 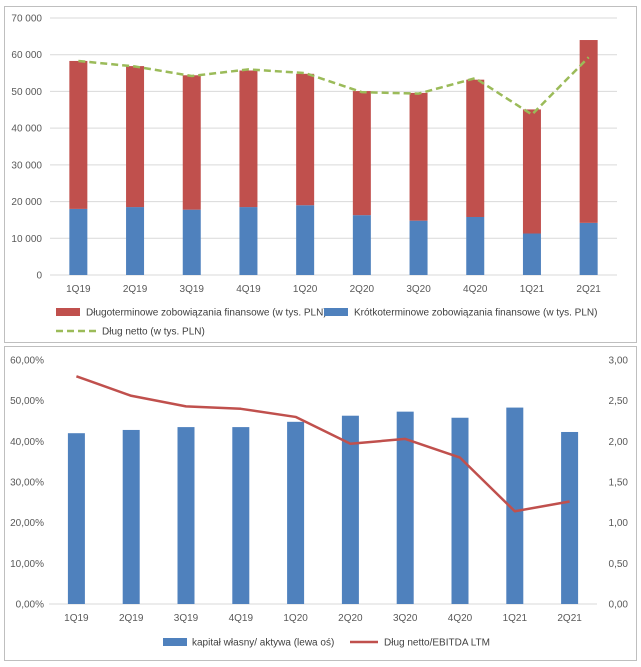 What do you see at coordinates (27, 523) in the screenshot?
I see `bottom-left-y-tick-label: 20,00%` at bounding box center [27, 523].